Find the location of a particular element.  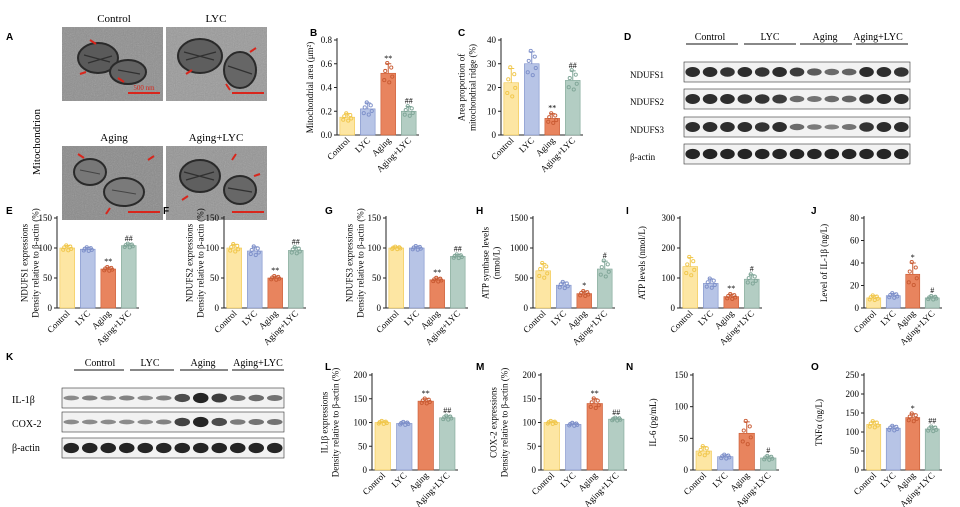

y-tick-label: 60 is located at coordinates (855, 241).